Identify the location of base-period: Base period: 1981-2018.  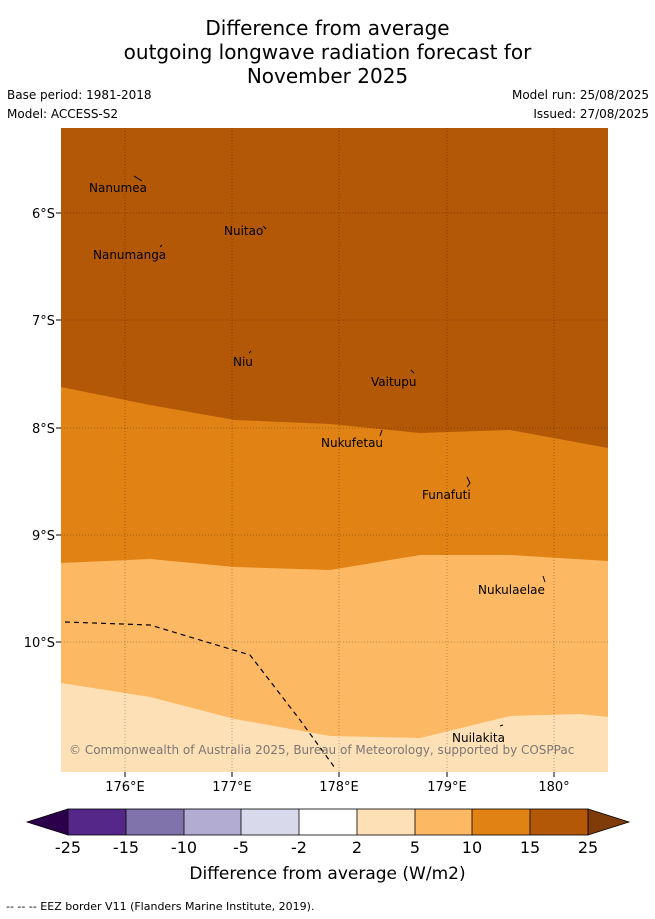
(79, 95).